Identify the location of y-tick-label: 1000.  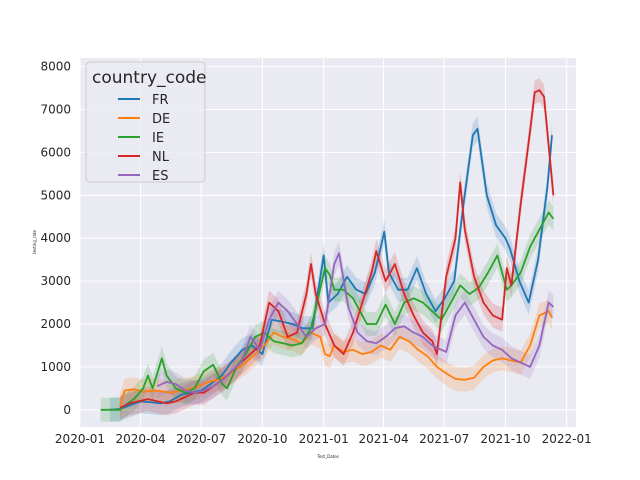
(55, 367).